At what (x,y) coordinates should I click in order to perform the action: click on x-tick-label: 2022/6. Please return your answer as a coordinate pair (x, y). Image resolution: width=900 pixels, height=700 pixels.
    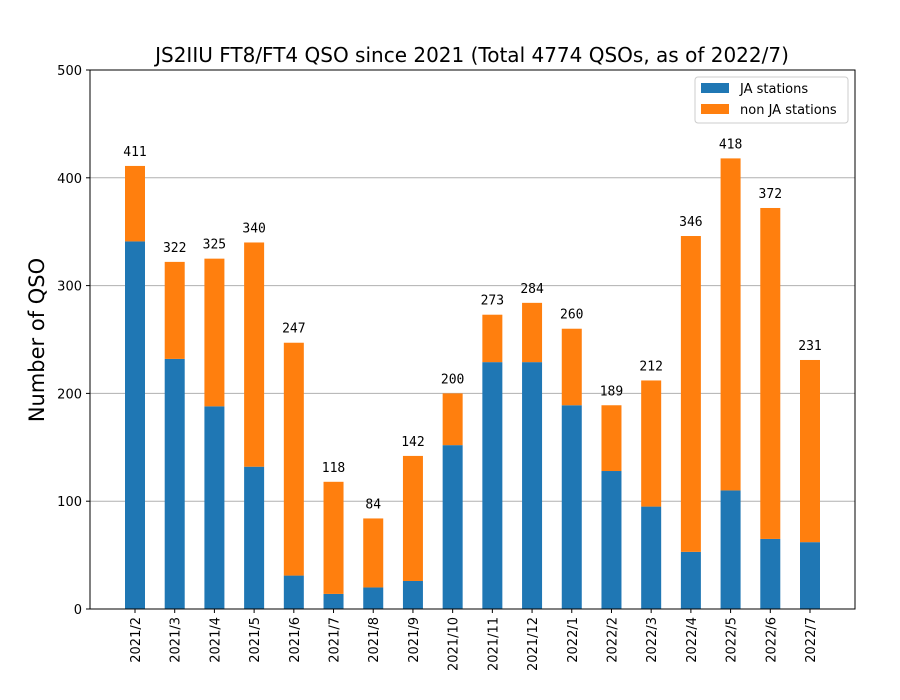
    Looking at the image, I should click on (771, 640).